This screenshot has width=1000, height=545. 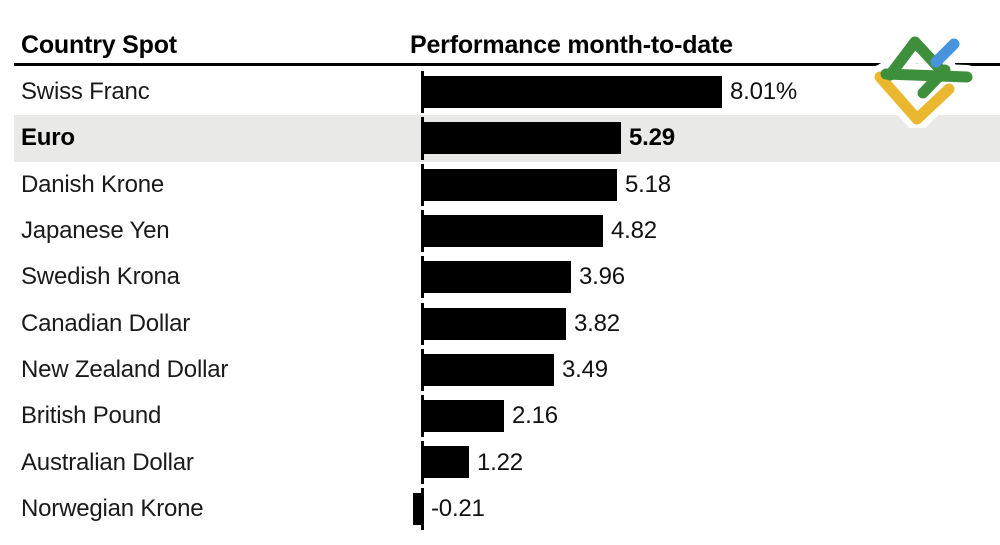 I want to click on value-label: 5.29, so click(x=652, y=138).